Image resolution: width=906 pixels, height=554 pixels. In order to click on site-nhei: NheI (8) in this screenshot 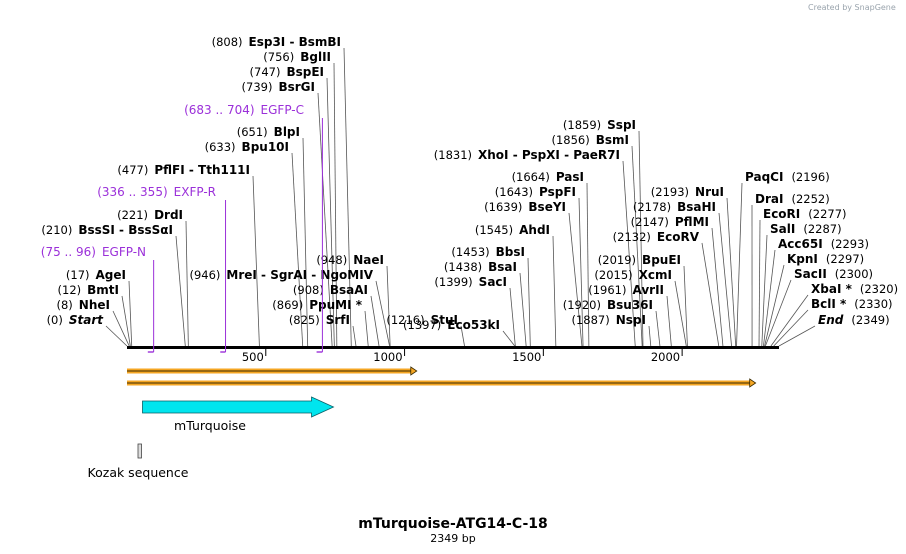, I will do `click(84, 305)`.